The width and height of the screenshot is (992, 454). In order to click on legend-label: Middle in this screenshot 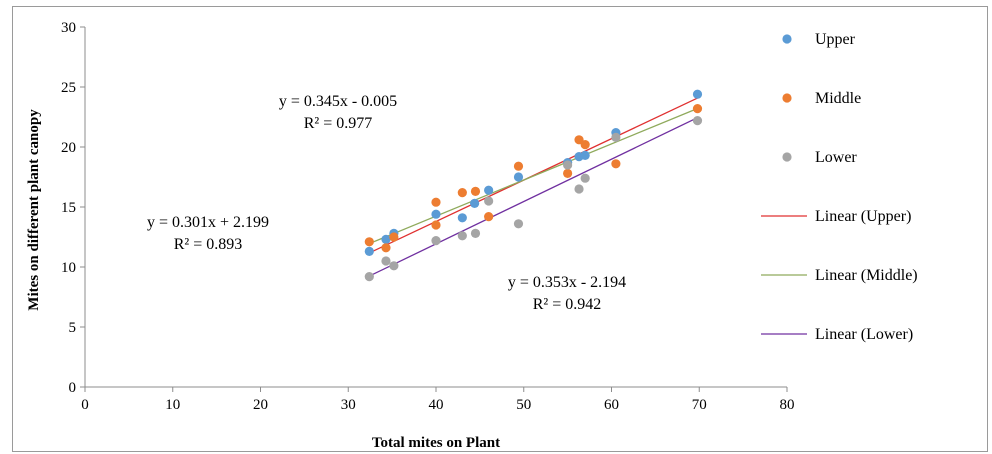, I will do `click(838, 98)`.